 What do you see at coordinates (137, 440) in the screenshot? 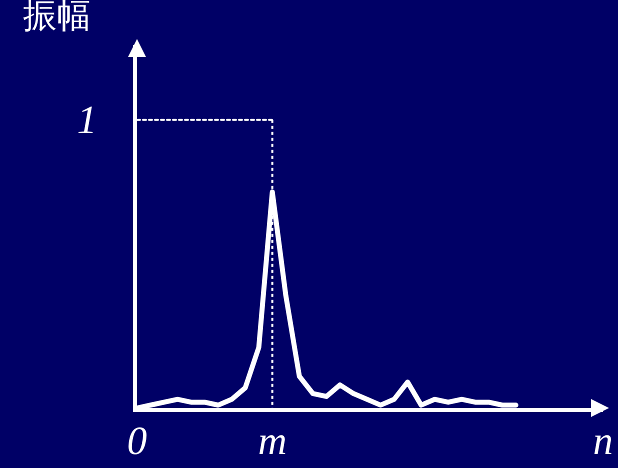
I see `text: 0` at bounding box center [137, 440].